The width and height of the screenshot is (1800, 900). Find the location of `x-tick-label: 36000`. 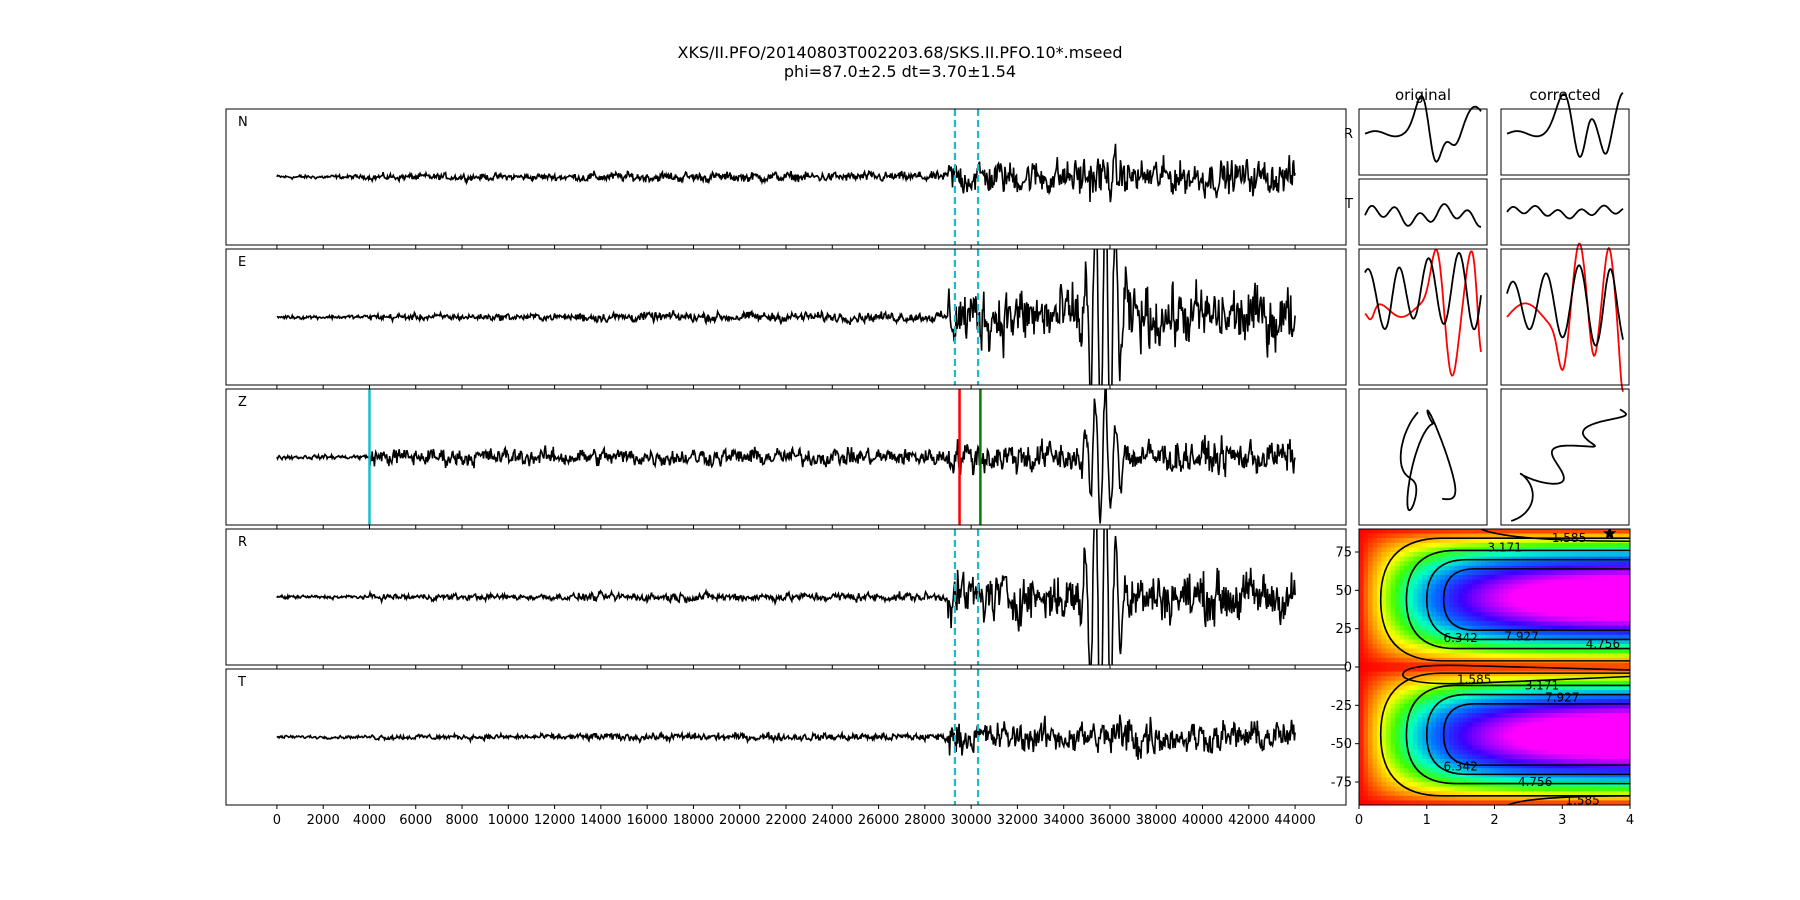

x-tick-label: 36000 is located at coordinates (1109, 820).